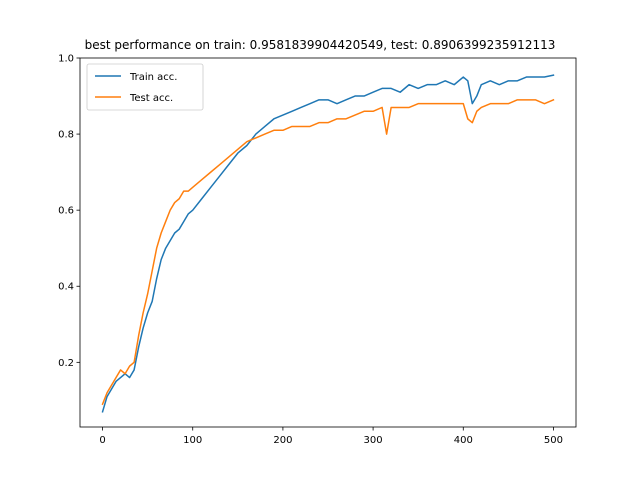  What do you see at coordinates (66, 135) in the screenshot?
I see `y-tick-label: 0.8` at bounding box center [66, 135].